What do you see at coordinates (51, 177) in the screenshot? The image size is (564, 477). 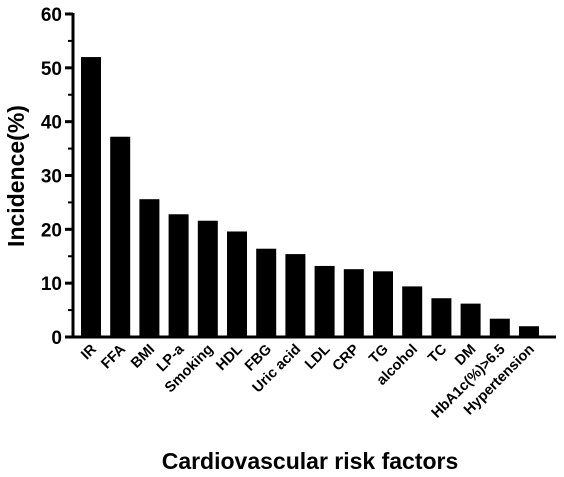 I see `y-tick-label: 30` at bounding box center [51, 177].